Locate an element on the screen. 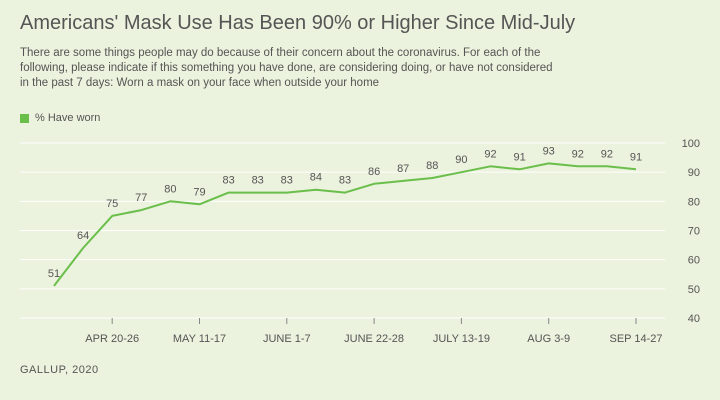  data-label: 86 is located at coordinates (374, 172).